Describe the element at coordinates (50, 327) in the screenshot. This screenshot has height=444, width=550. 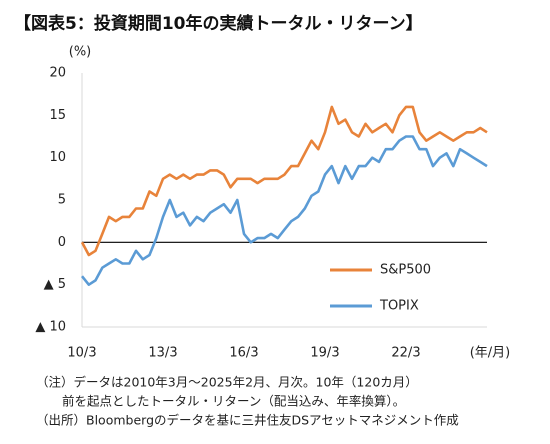
I see `y-tick-label: ▲ 10` at that location.